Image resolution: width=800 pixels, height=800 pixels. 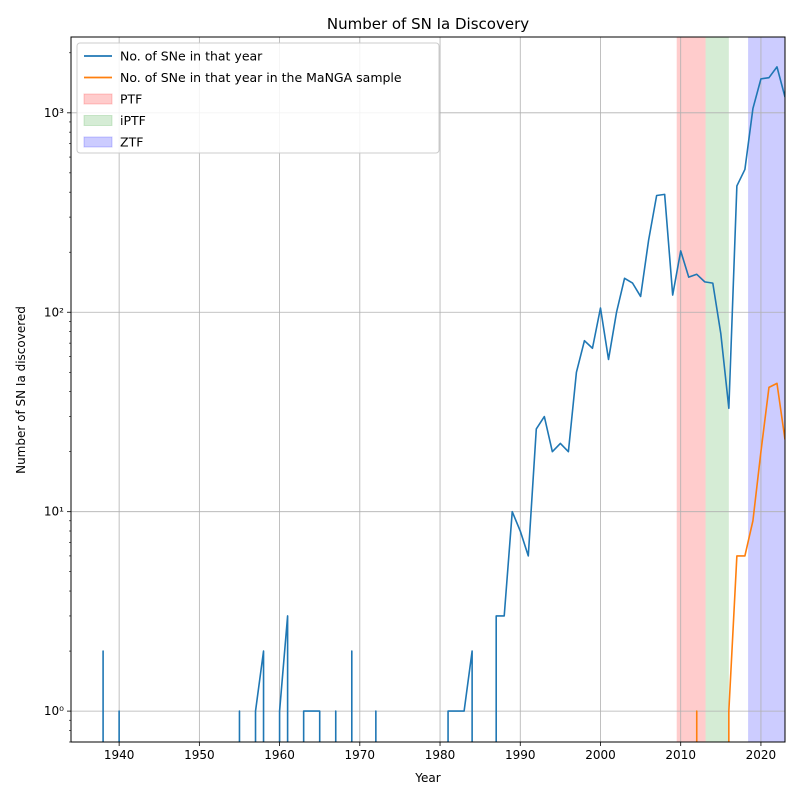 What do you see at coordinates (428, 24) in the screenshot?
I see `chart-title: Number of SN Ia Discovery` at bounding box center [428, 24].